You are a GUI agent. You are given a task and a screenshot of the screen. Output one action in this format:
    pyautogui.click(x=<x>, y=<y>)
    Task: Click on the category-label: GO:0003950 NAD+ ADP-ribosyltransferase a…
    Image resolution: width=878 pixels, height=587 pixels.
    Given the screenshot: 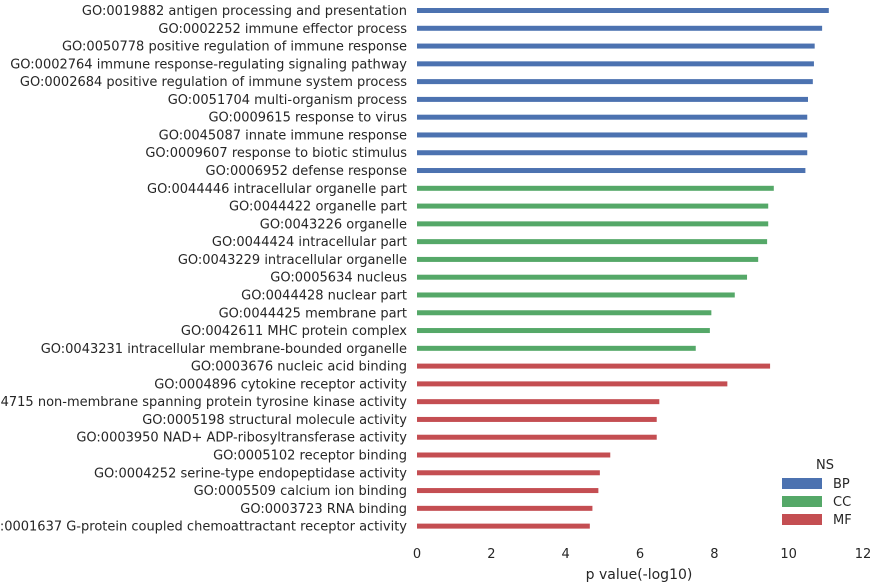 What is the action you would take?
    pyautogui.click(x=241, y=438)
    